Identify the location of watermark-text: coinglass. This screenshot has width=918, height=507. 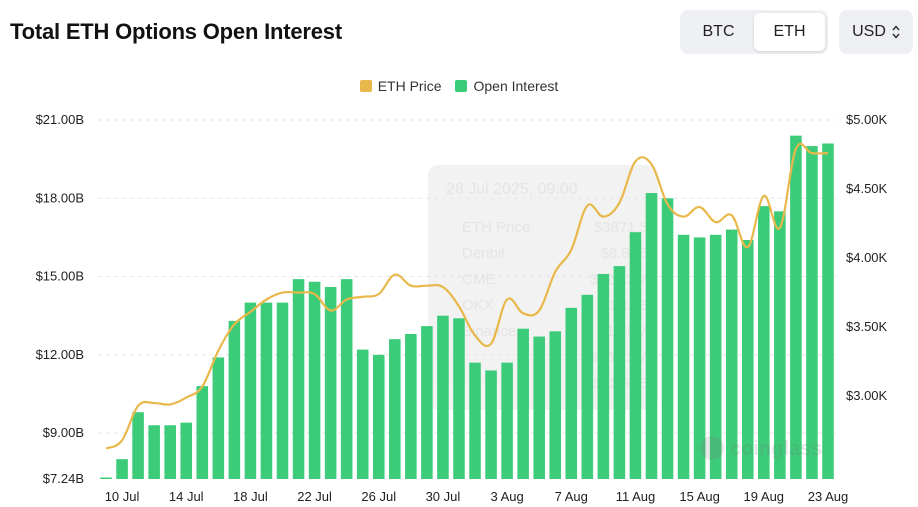
(776, 449).